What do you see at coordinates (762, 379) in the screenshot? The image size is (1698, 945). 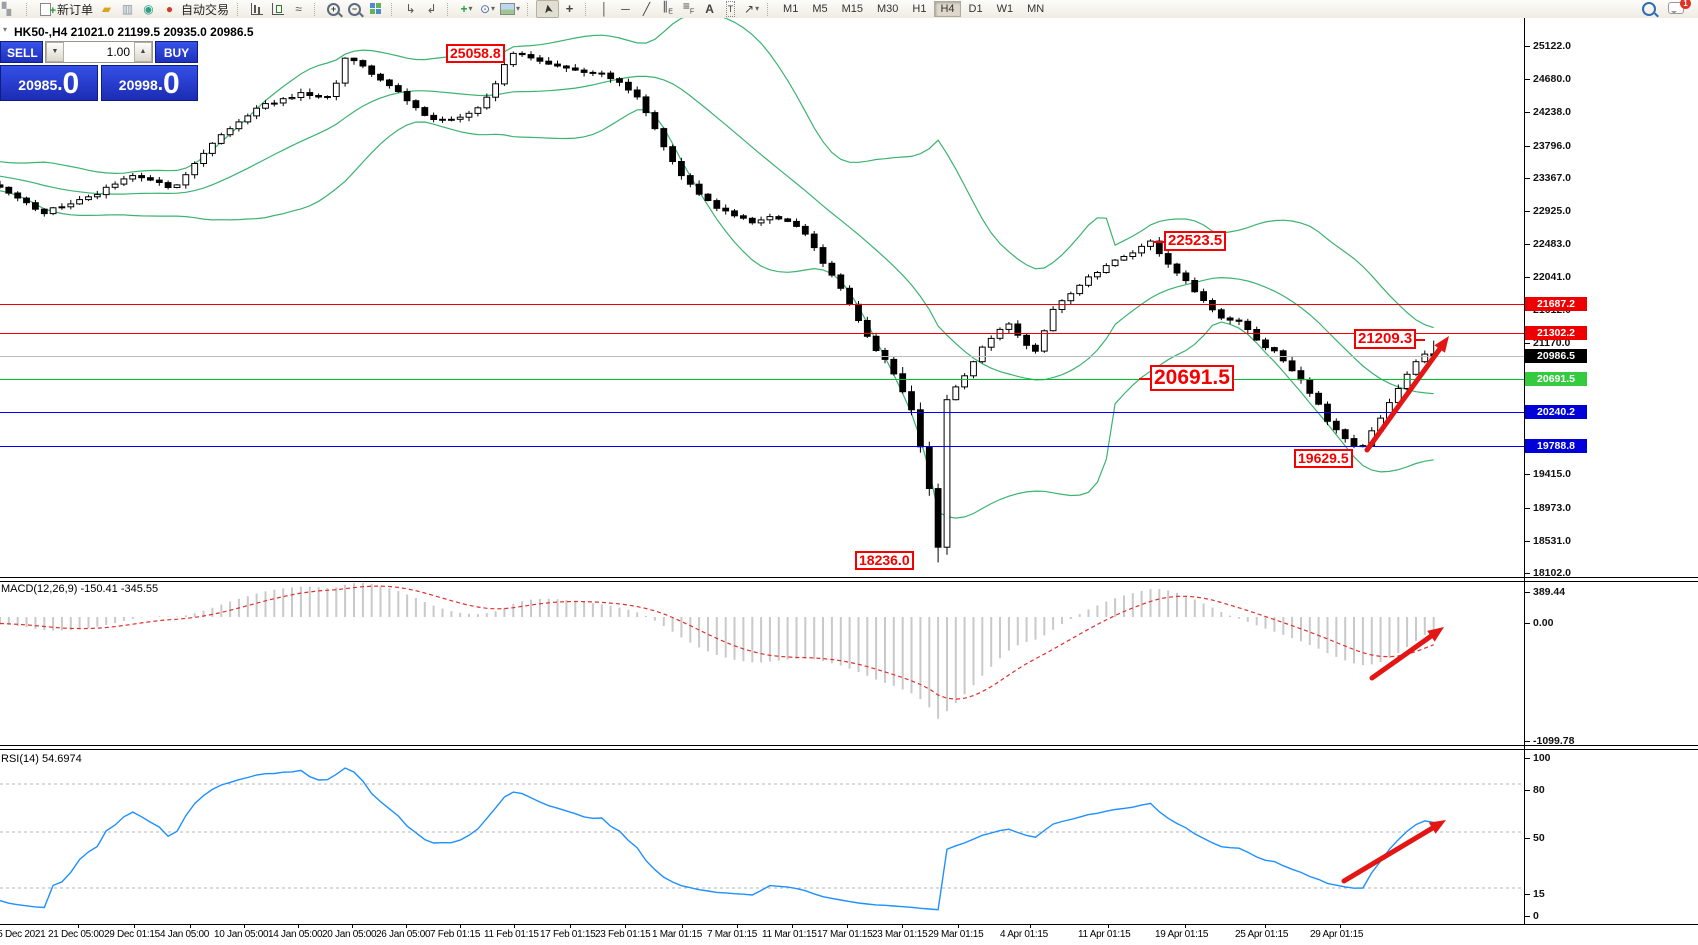 I see `horizontal-line-20691.5` at bounding box center [762, 379].